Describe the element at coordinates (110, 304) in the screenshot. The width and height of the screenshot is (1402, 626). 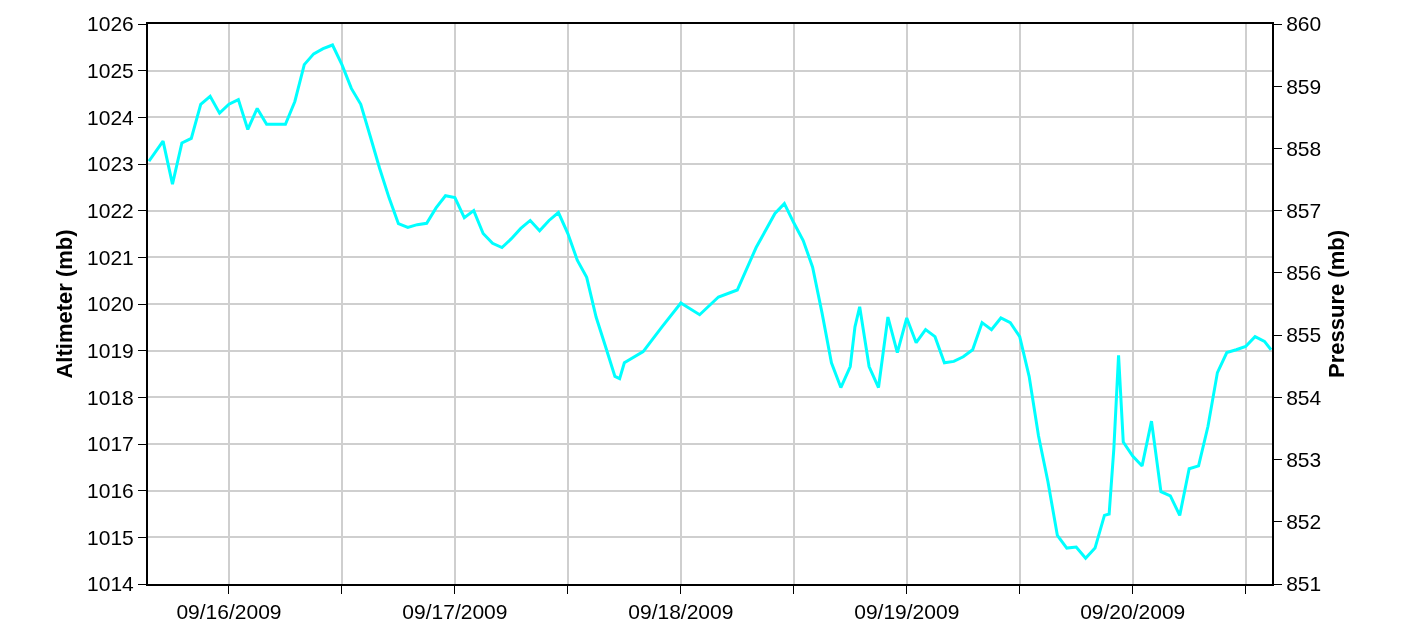
I see `y-tick-label: 1020` at that location.